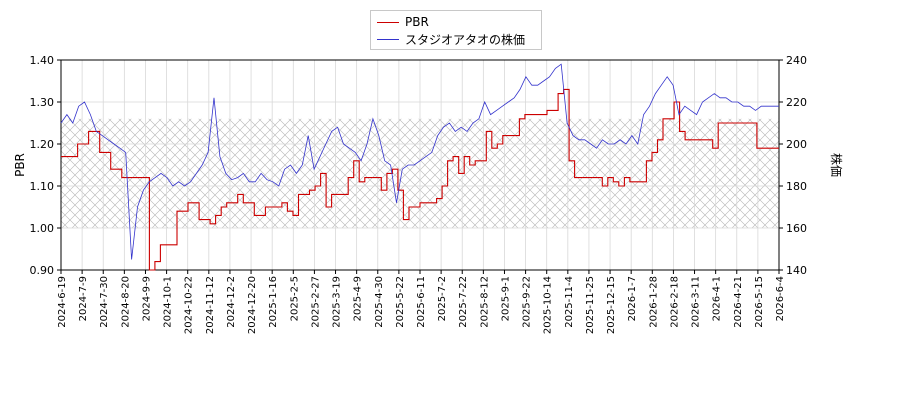  What do you see at coordinates (20, 165) in the screenshot?
I see `y-left-axis-label: PBR` at bounding box center [20, 165].